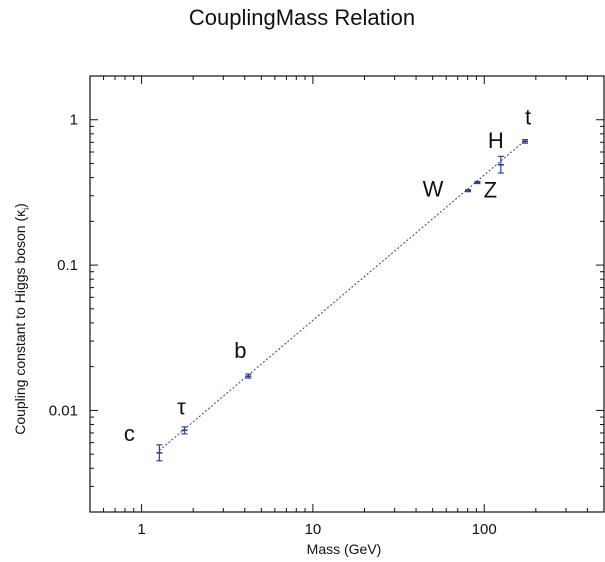 The image size is (605, 562). What do you see at coordinates (496, 140) in the screenshot?
I see `point-label: H` at bounding box center [496, 140].